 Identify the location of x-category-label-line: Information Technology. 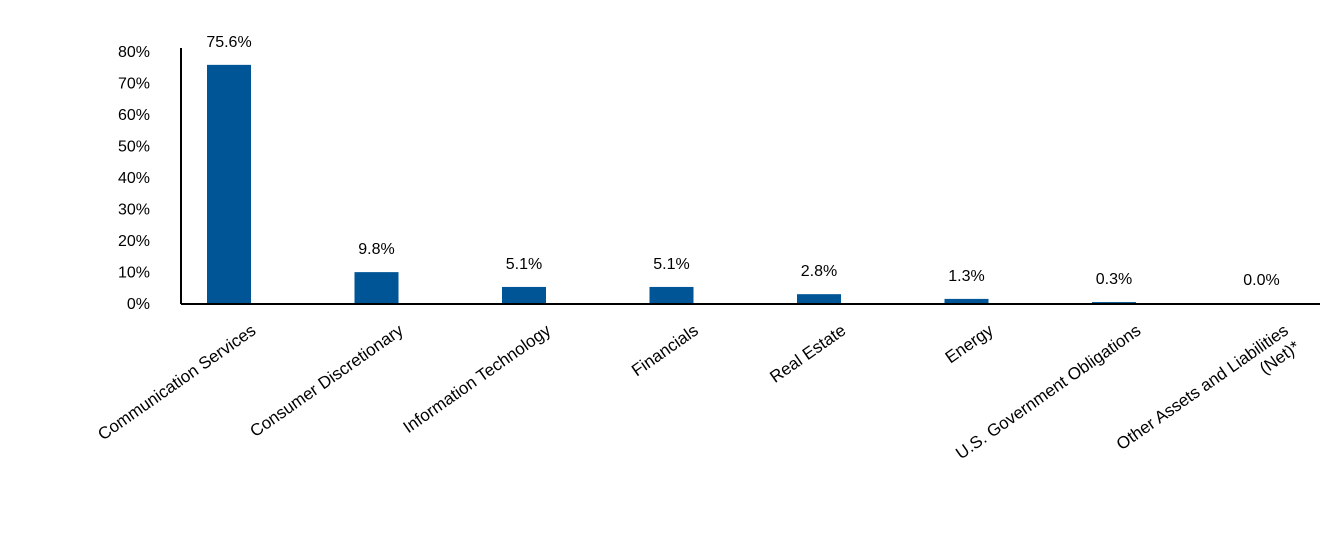
(477, 378).